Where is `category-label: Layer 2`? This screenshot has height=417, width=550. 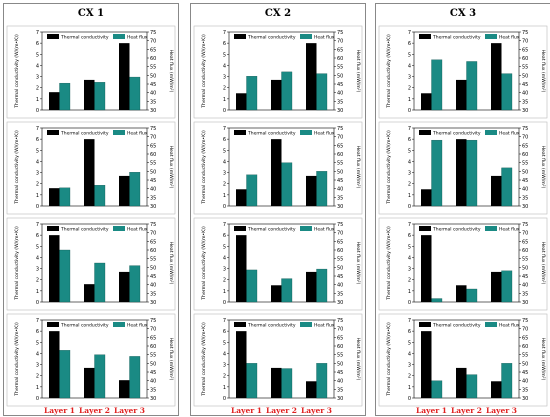 category-label: Layer 2 is located at coordinates (281, 410).